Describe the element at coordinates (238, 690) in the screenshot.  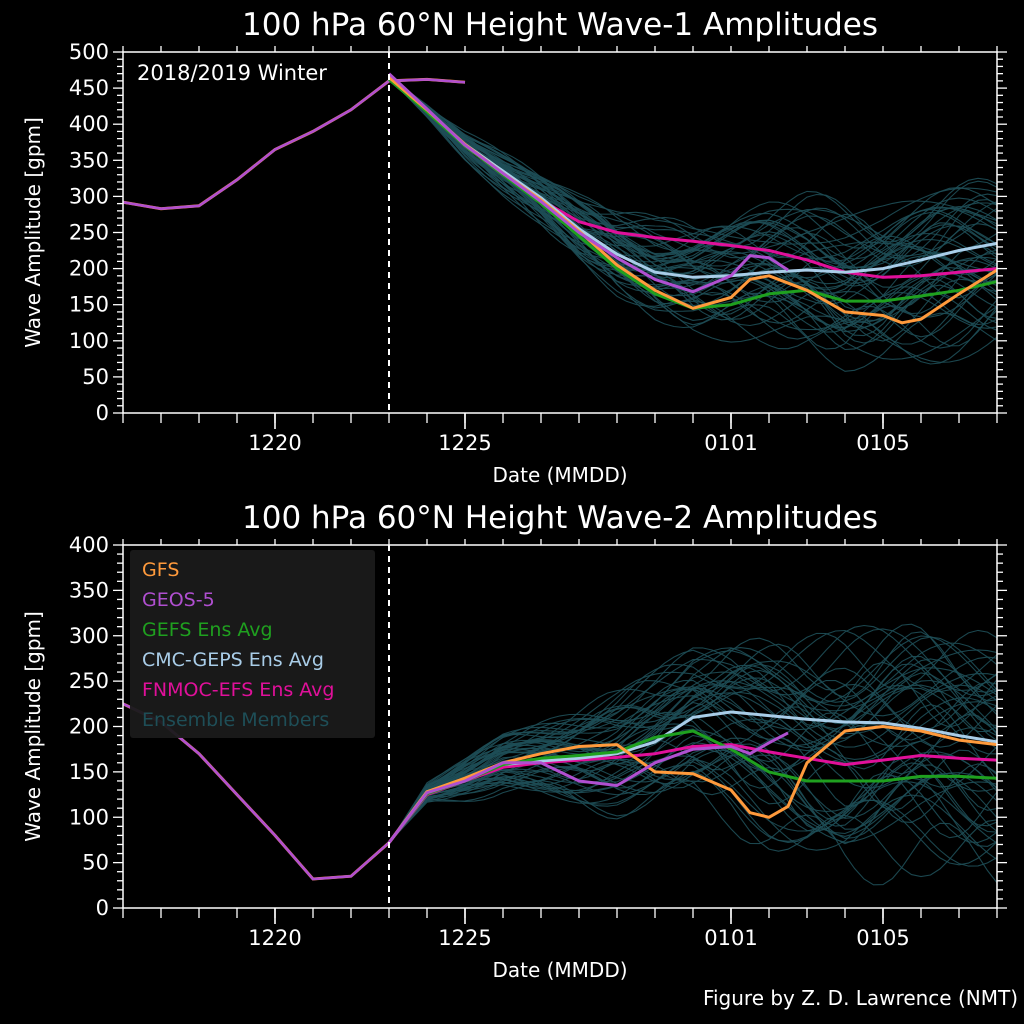
I see `legend-entry: FNMOC-EFS Ens Avg` at that location.